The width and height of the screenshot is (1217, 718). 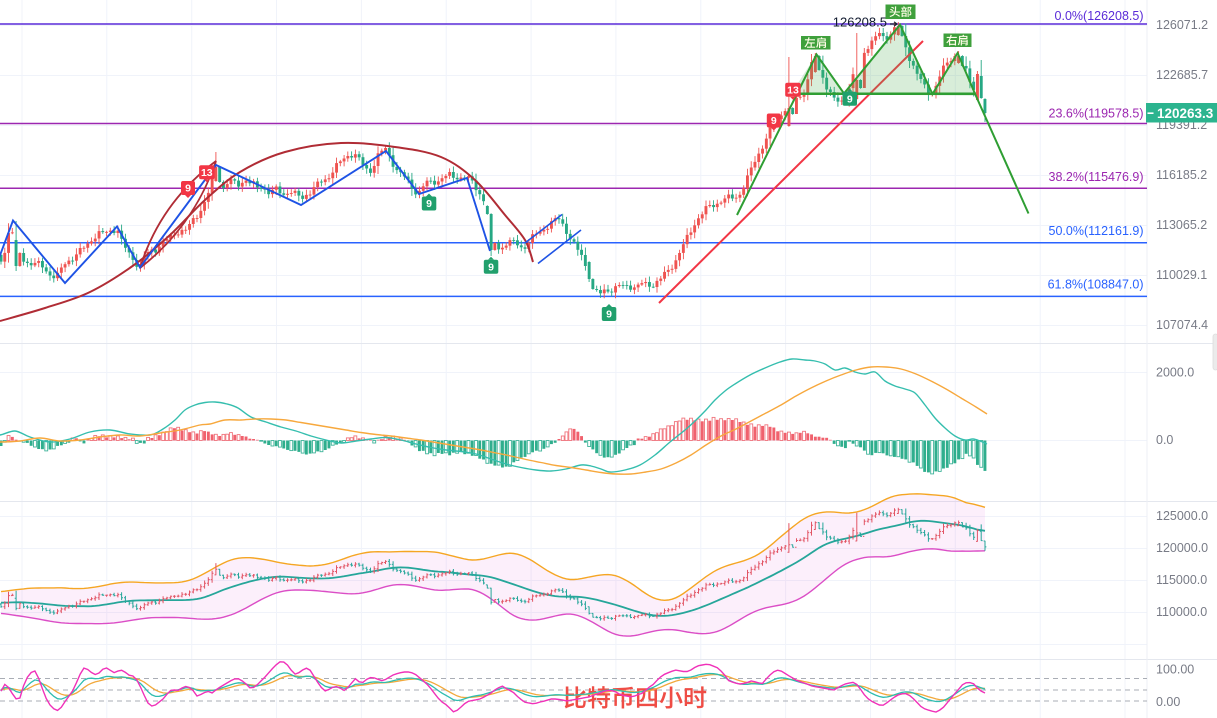 I want to click on svg-text: 120000.0, so click(x=1182, y=548).